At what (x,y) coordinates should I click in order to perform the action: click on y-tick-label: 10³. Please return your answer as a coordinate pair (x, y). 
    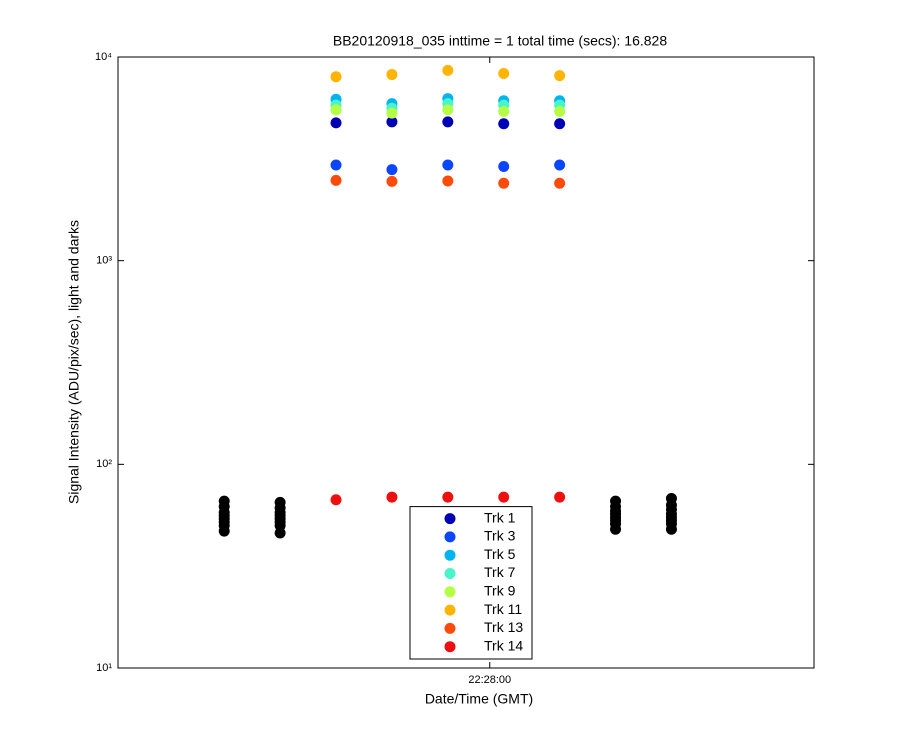
    Looking at the image, I should click on (104, 261).